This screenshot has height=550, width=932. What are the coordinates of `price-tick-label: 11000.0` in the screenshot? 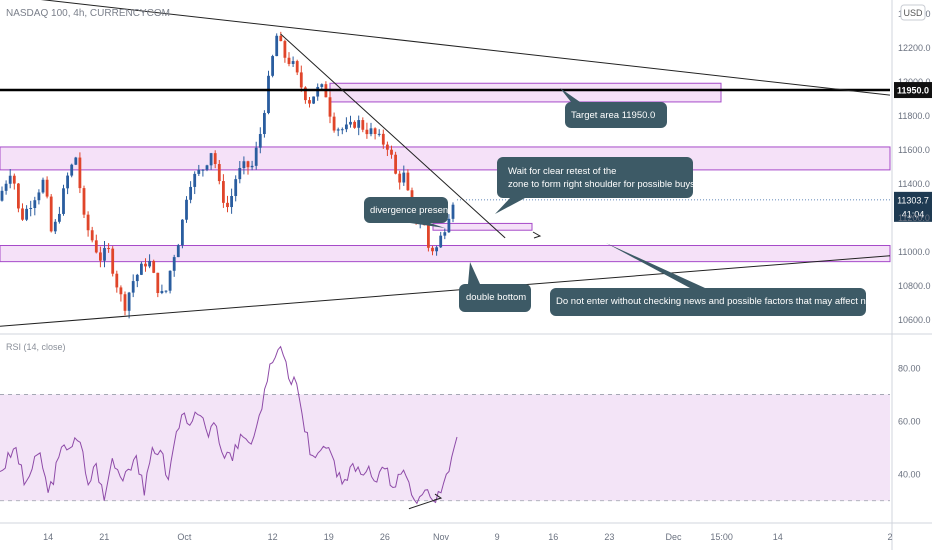 It's located at (914, 252).